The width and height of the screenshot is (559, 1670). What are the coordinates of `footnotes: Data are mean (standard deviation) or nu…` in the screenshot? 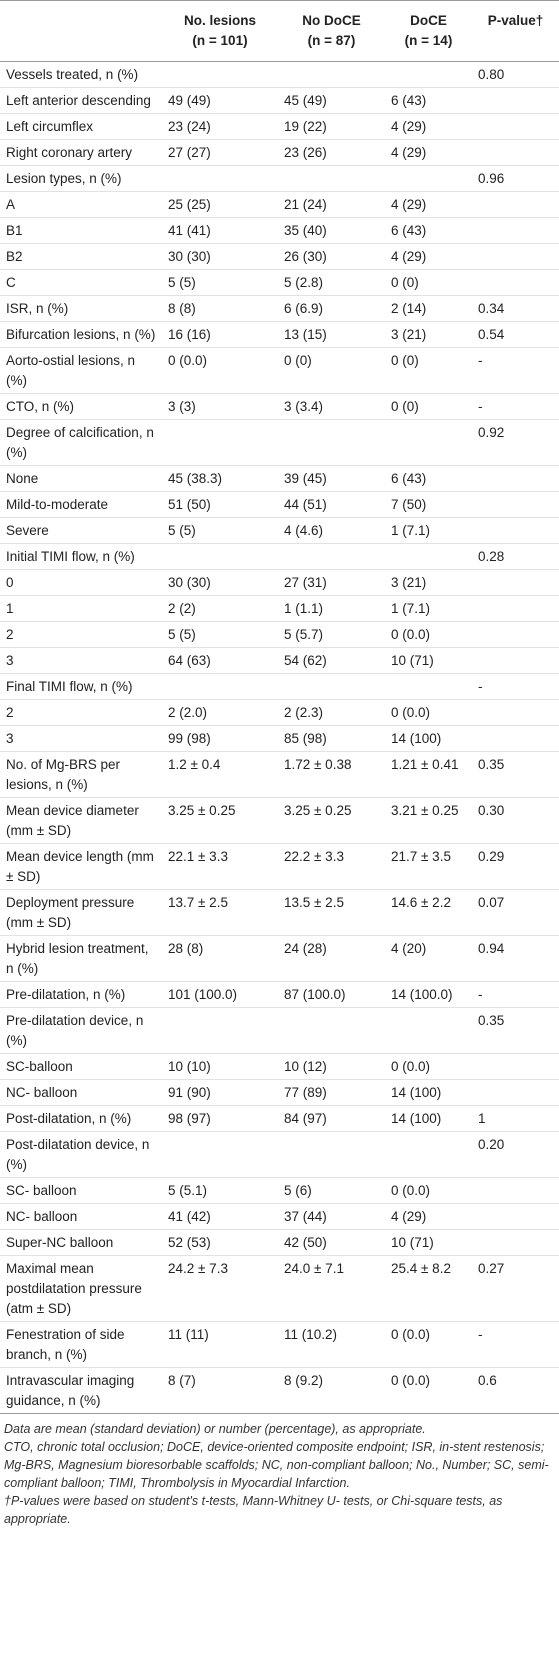 It's located at (279, 1471).